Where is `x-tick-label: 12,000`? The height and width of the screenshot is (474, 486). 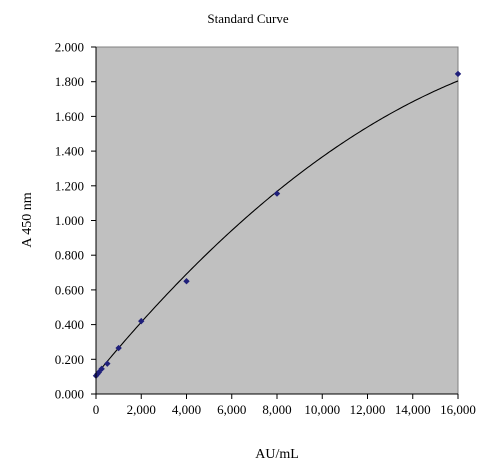
x-tick-label: 12,000 is located at coordinates (368, 409).